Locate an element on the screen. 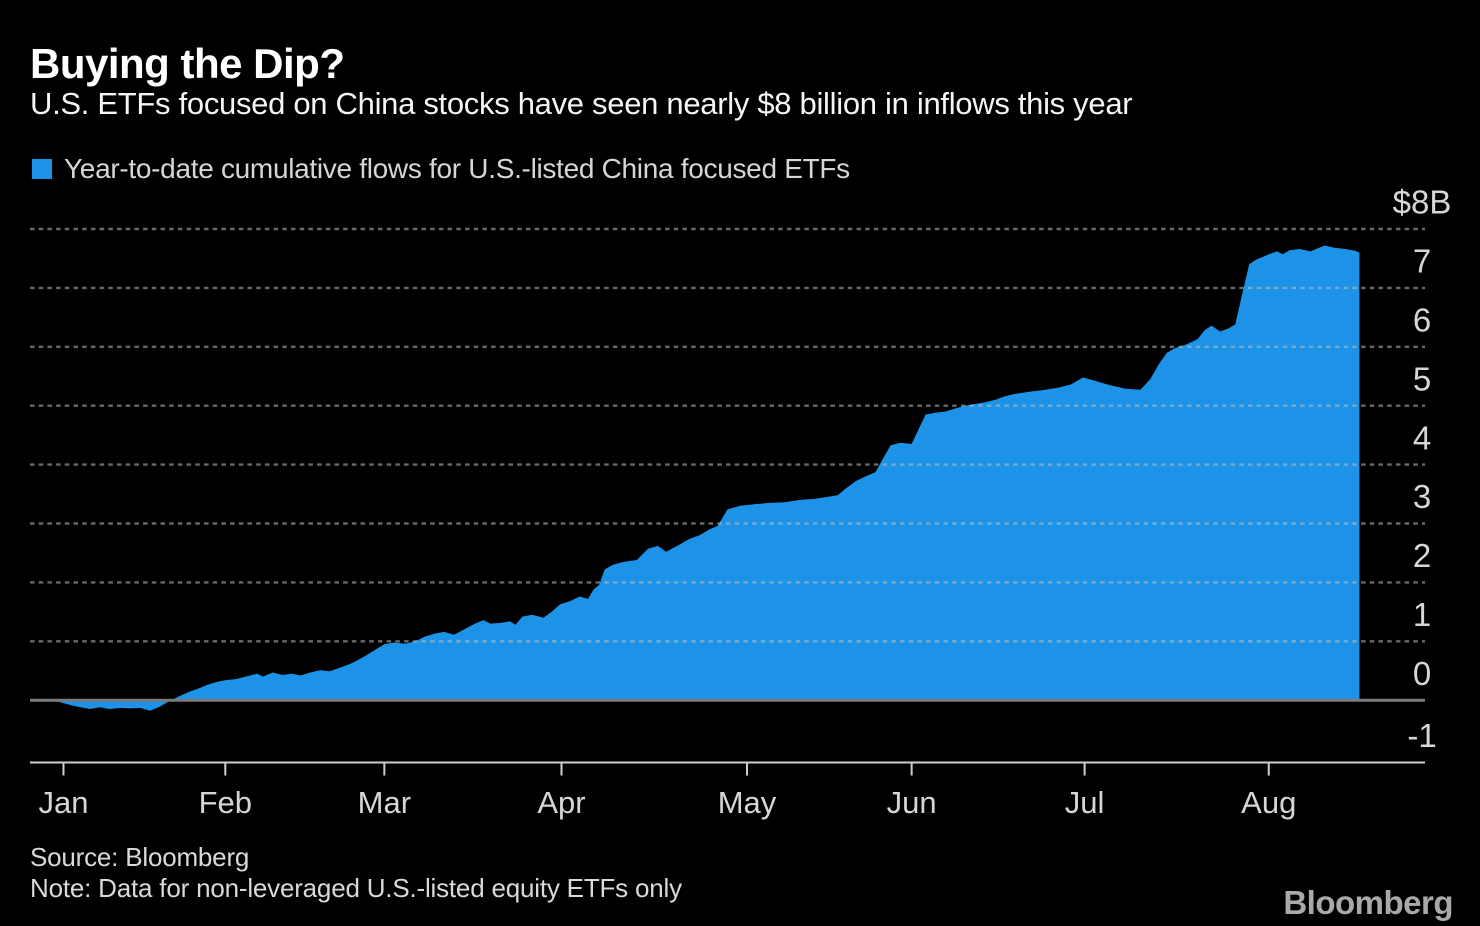 The width and height of the screenshot is (1480, 926). x-label-jun: Jun is located at coordinates (912, 802).